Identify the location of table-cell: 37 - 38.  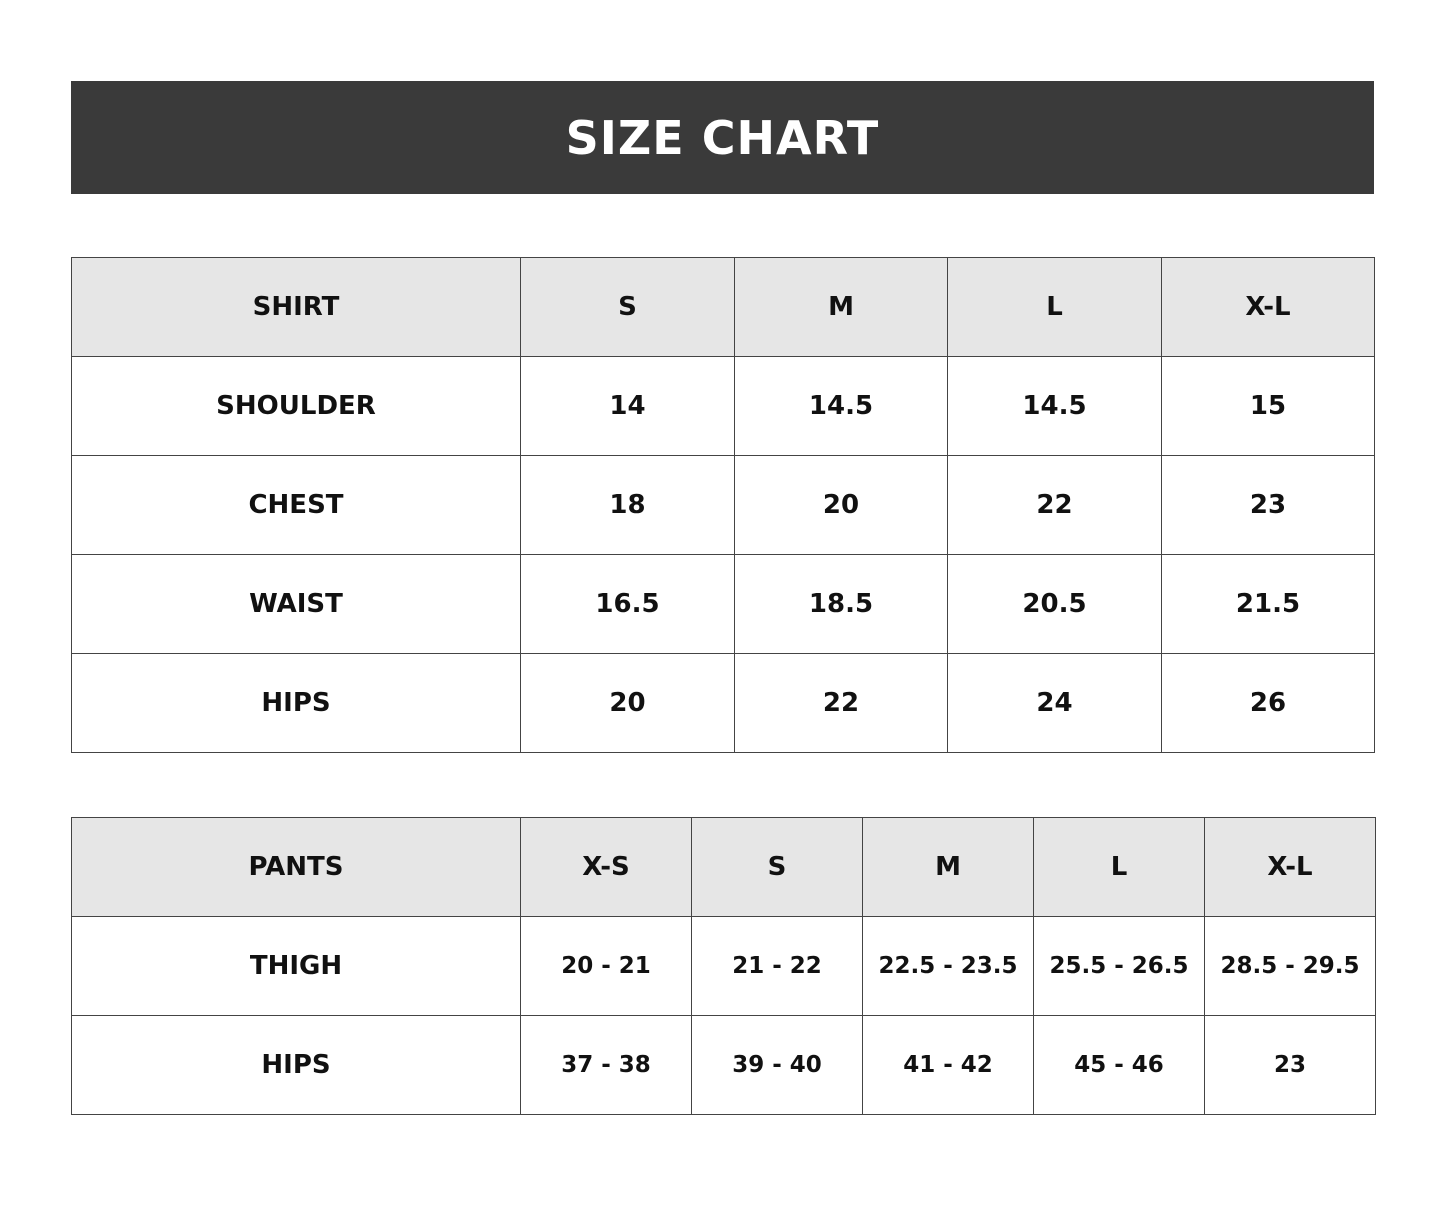
(606, 1065).